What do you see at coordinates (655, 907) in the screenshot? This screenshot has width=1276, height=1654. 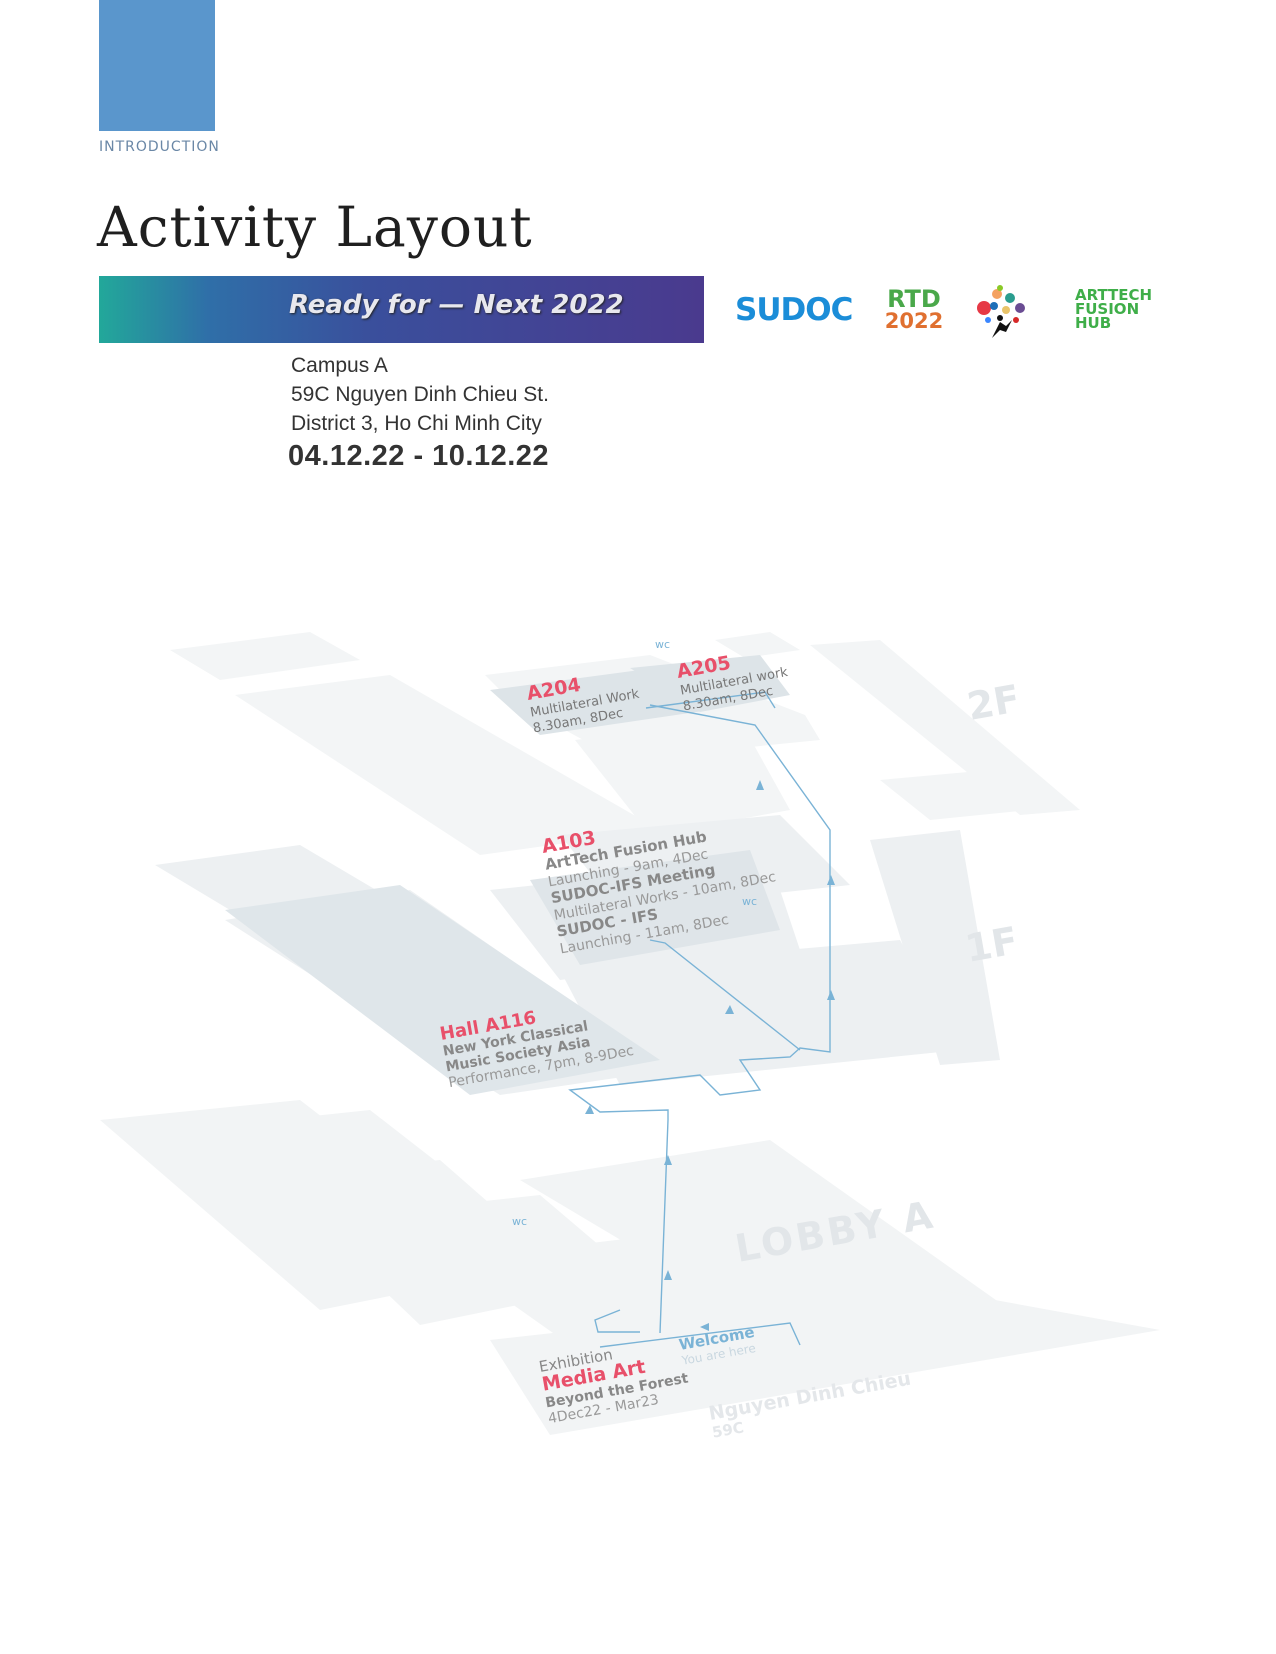 I see `room-a103-area` at bounding box center [655, 907].